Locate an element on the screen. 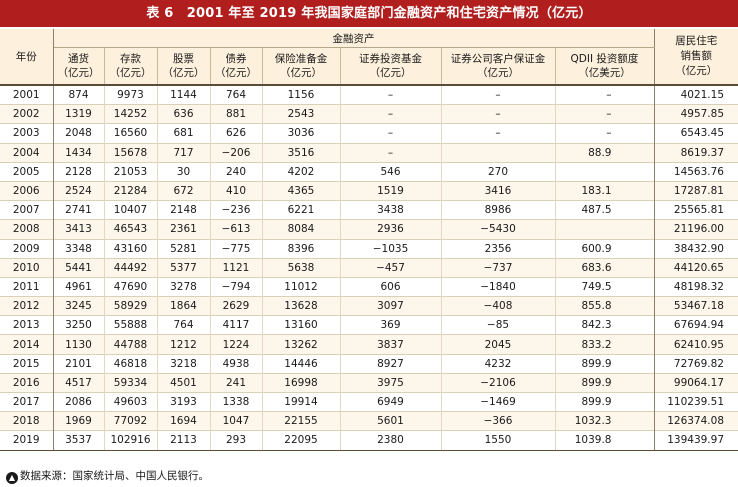 The height and width of the screenshot is (487, 738). value-cell: 5377 is located at coordinates (183, 267).